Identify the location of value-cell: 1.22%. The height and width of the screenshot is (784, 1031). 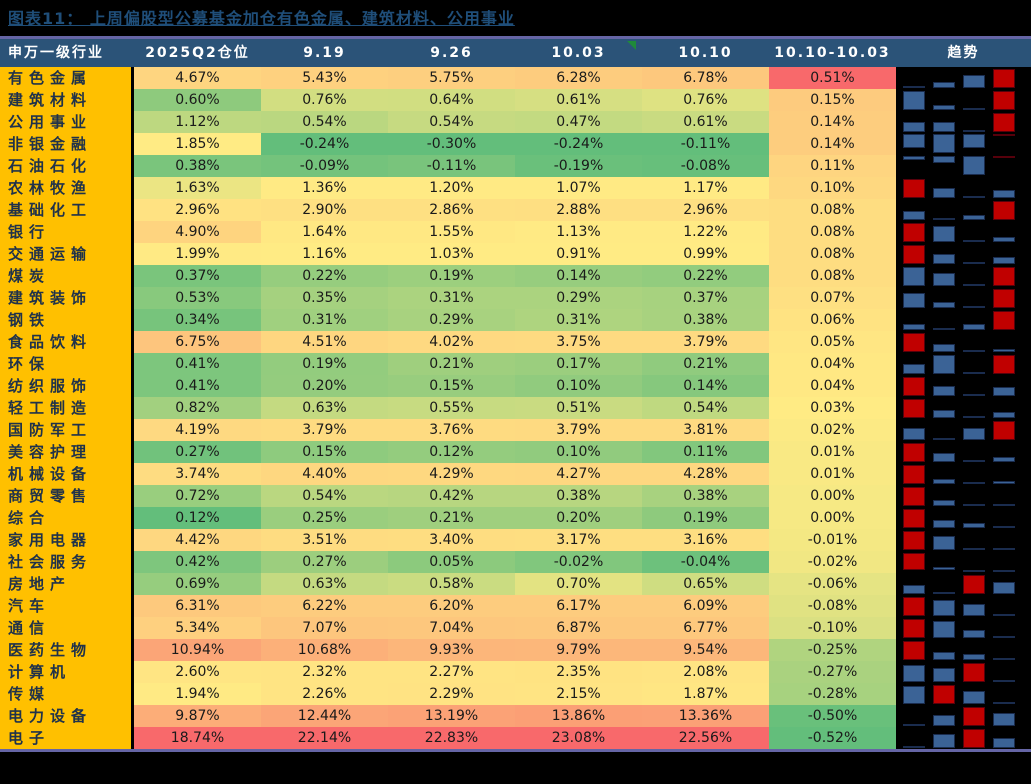
(705, 232).